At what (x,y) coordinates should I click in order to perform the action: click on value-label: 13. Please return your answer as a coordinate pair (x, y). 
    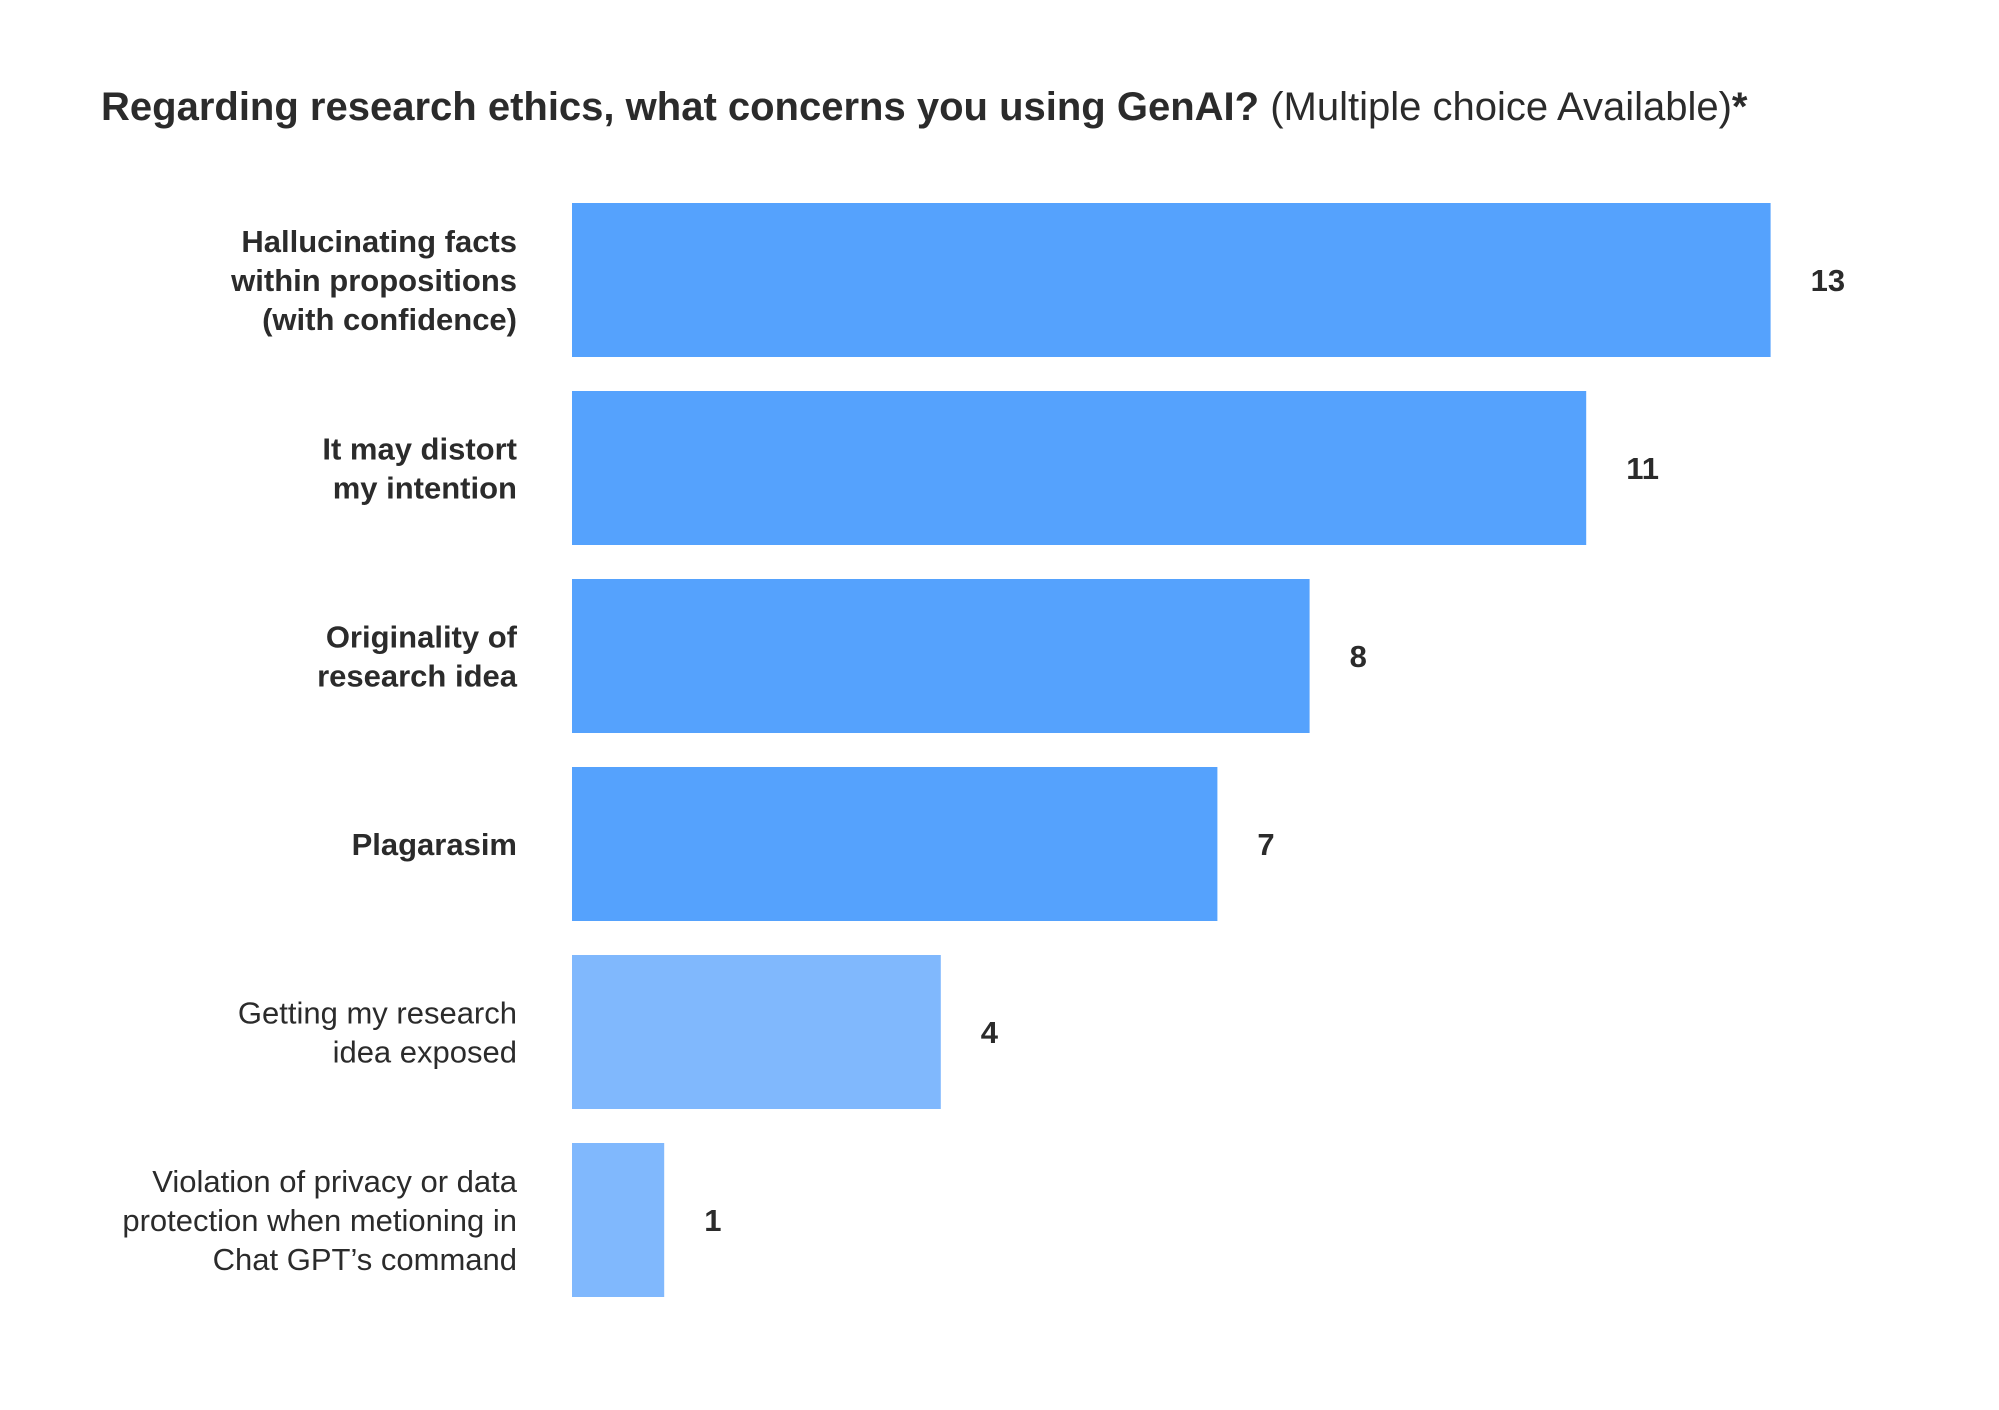
    Looking at the image, I should click on (1828, 280).